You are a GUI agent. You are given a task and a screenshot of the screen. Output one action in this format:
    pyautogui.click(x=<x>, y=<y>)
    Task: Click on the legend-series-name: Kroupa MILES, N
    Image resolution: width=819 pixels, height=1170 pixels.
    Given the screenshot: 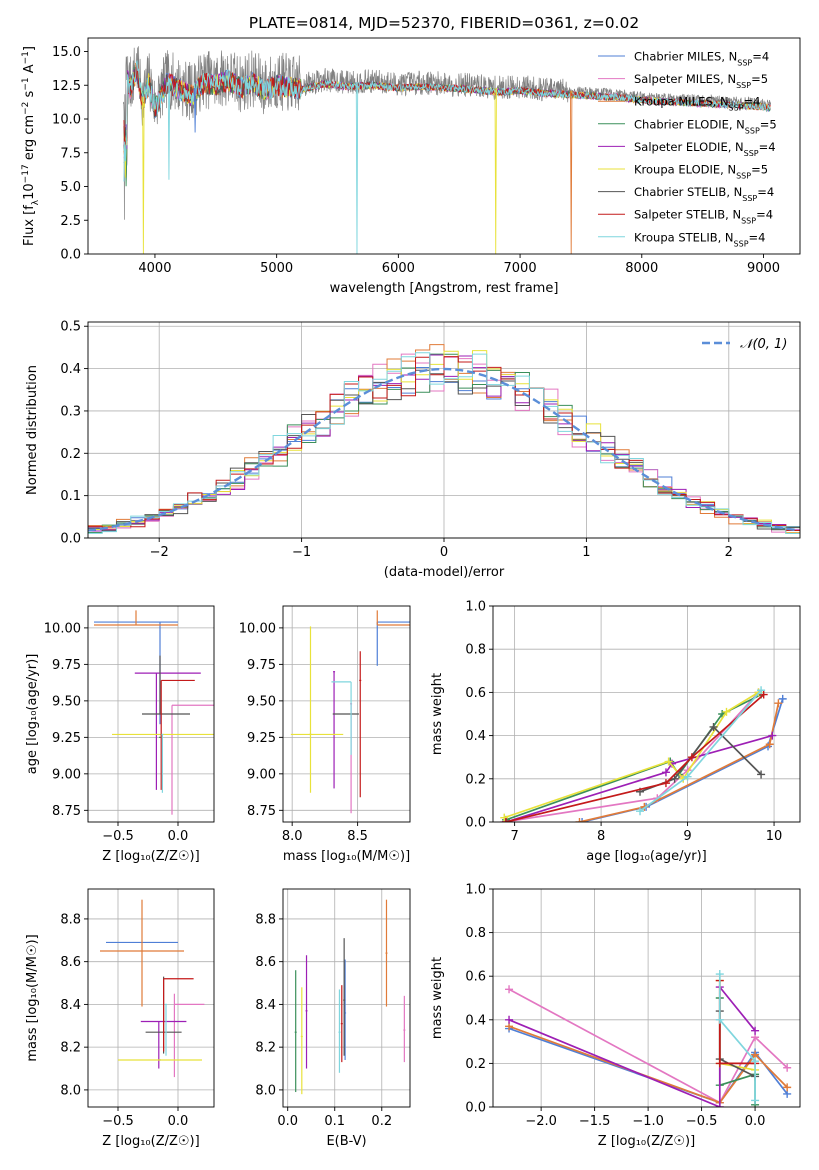 What is the action you would take?
    pyautogui.click(x=681, y=102)
    